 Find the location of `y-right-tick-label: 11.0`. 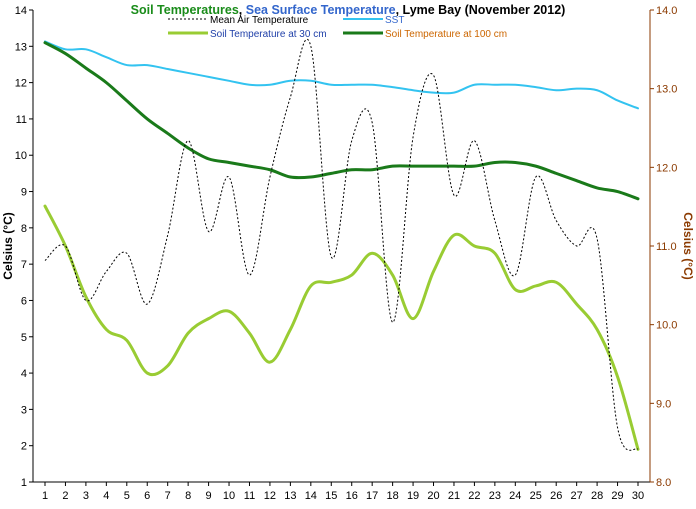

y-right-tick-label: 11.0 is located at coordinates (666, 247).